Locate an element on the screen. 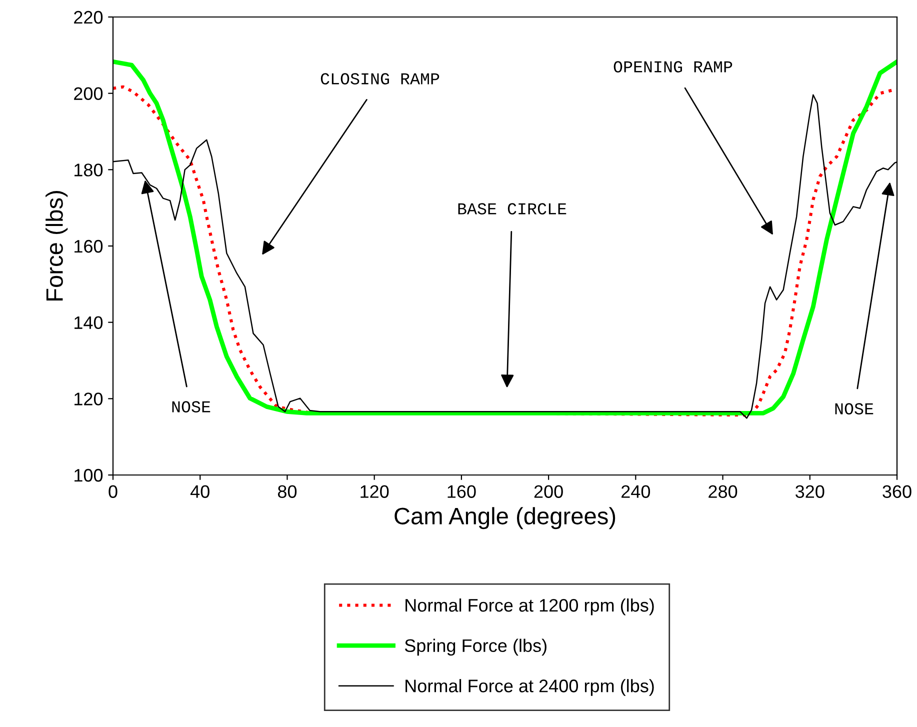 This screenshot has width=917, height=727. x-tick-label: 120 is located at coordinates (374, 491).